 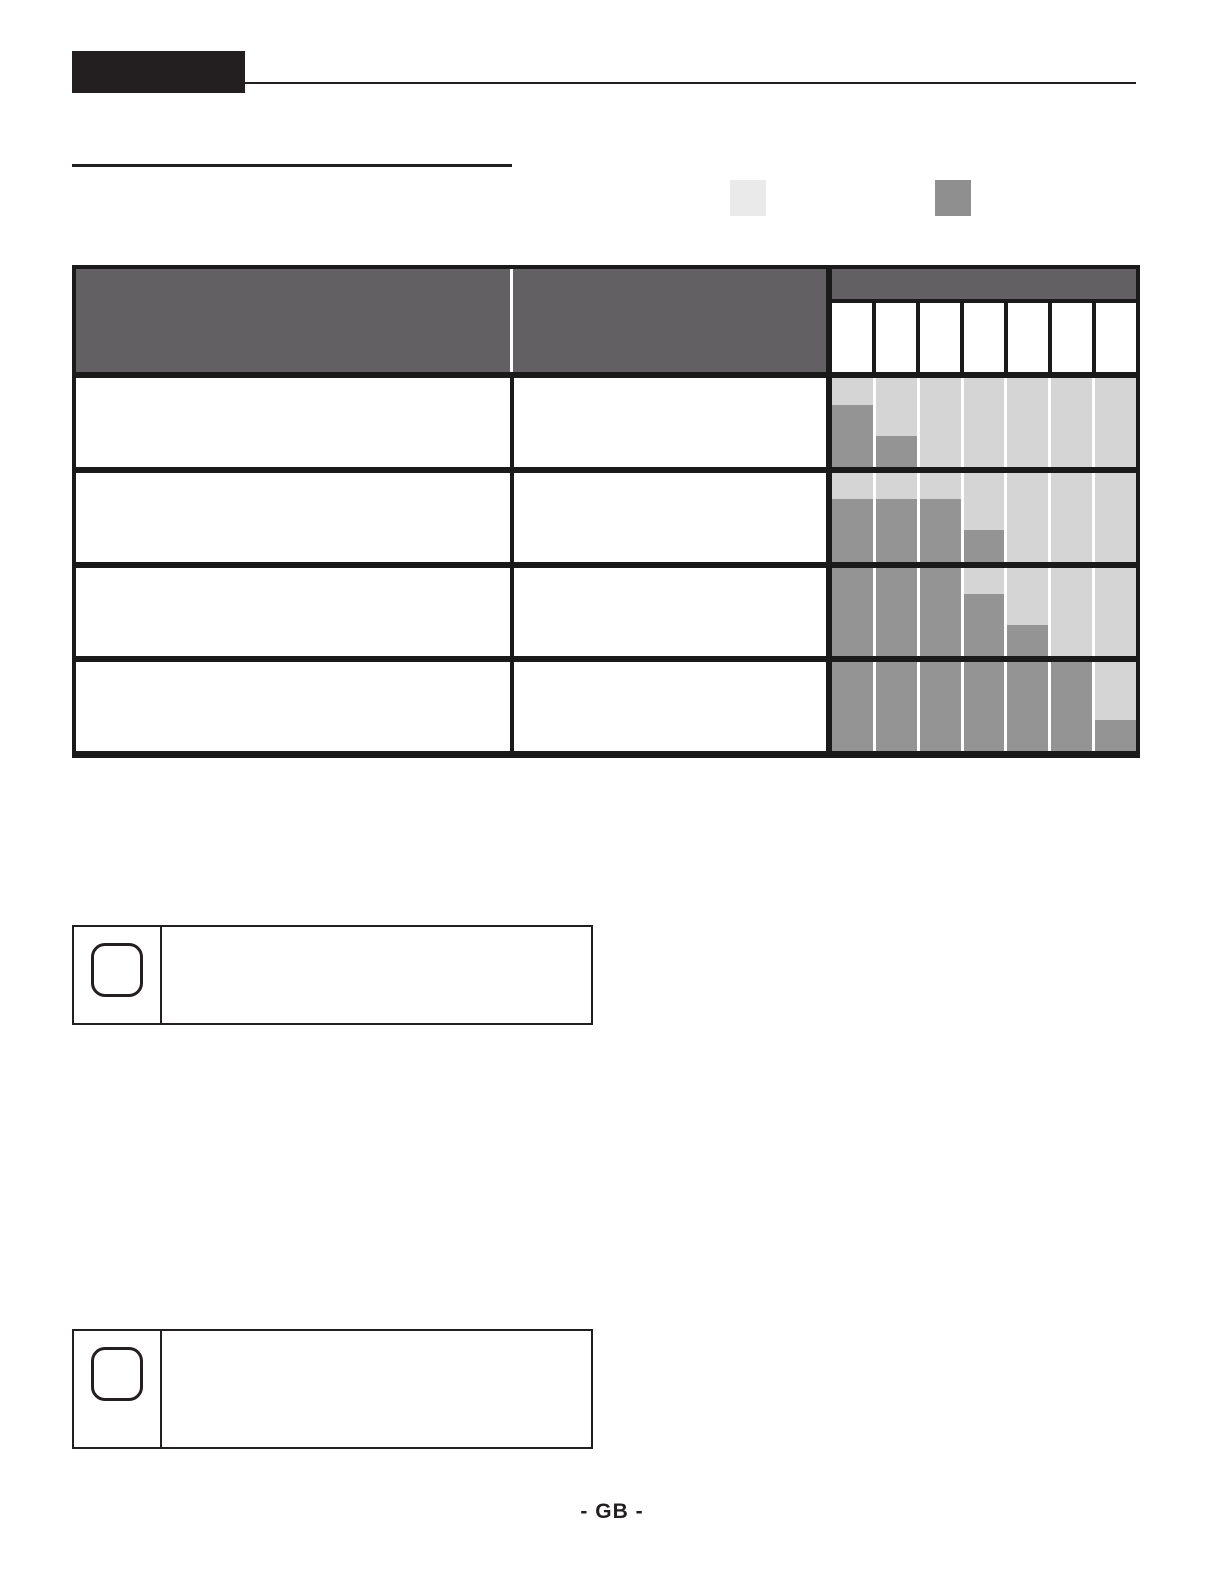 I want to click on levels-band-header, so click(x=984, y=286).